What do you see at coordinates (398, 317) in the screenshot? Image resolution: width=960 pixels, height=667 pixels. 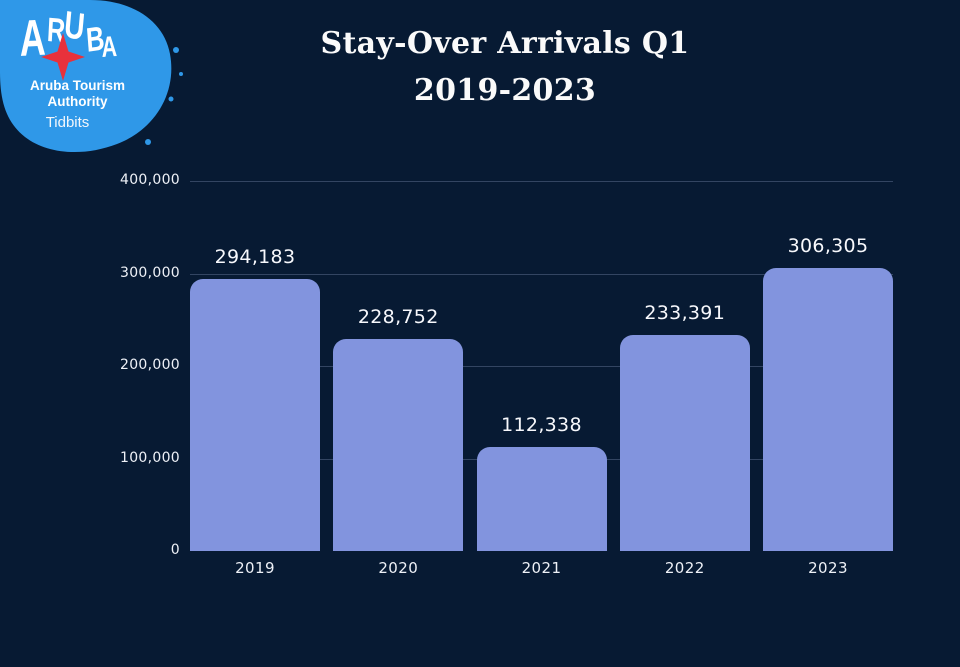 I see `bar-value-label: 228,752` at bounding box center [398, 317].